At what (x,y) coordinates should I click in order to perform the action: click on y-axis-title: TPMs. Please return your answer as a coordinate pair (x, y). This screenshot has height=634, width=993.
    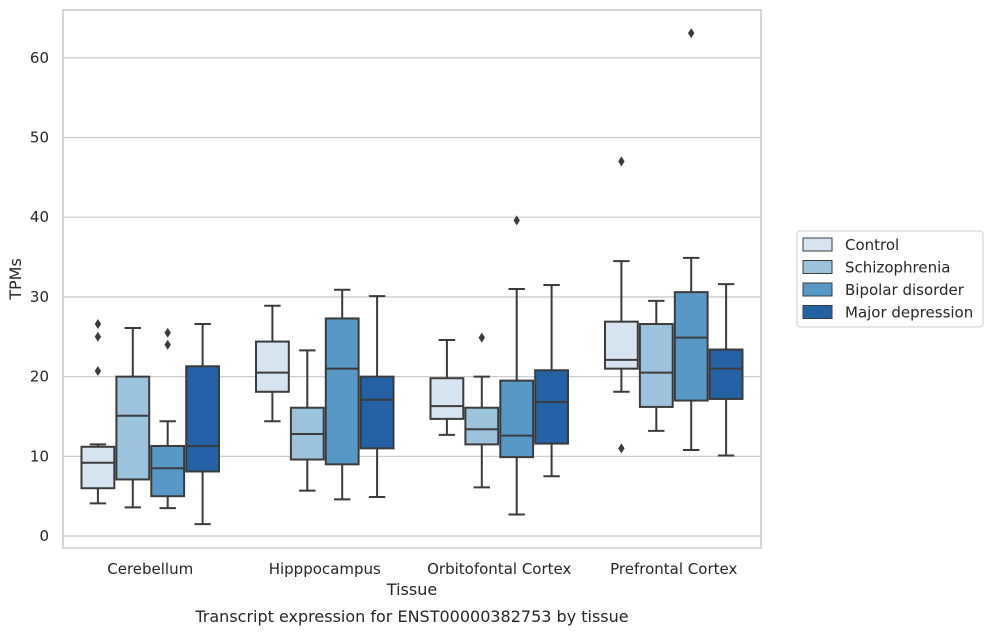
    Looking at the image, I should click on (15, 279).